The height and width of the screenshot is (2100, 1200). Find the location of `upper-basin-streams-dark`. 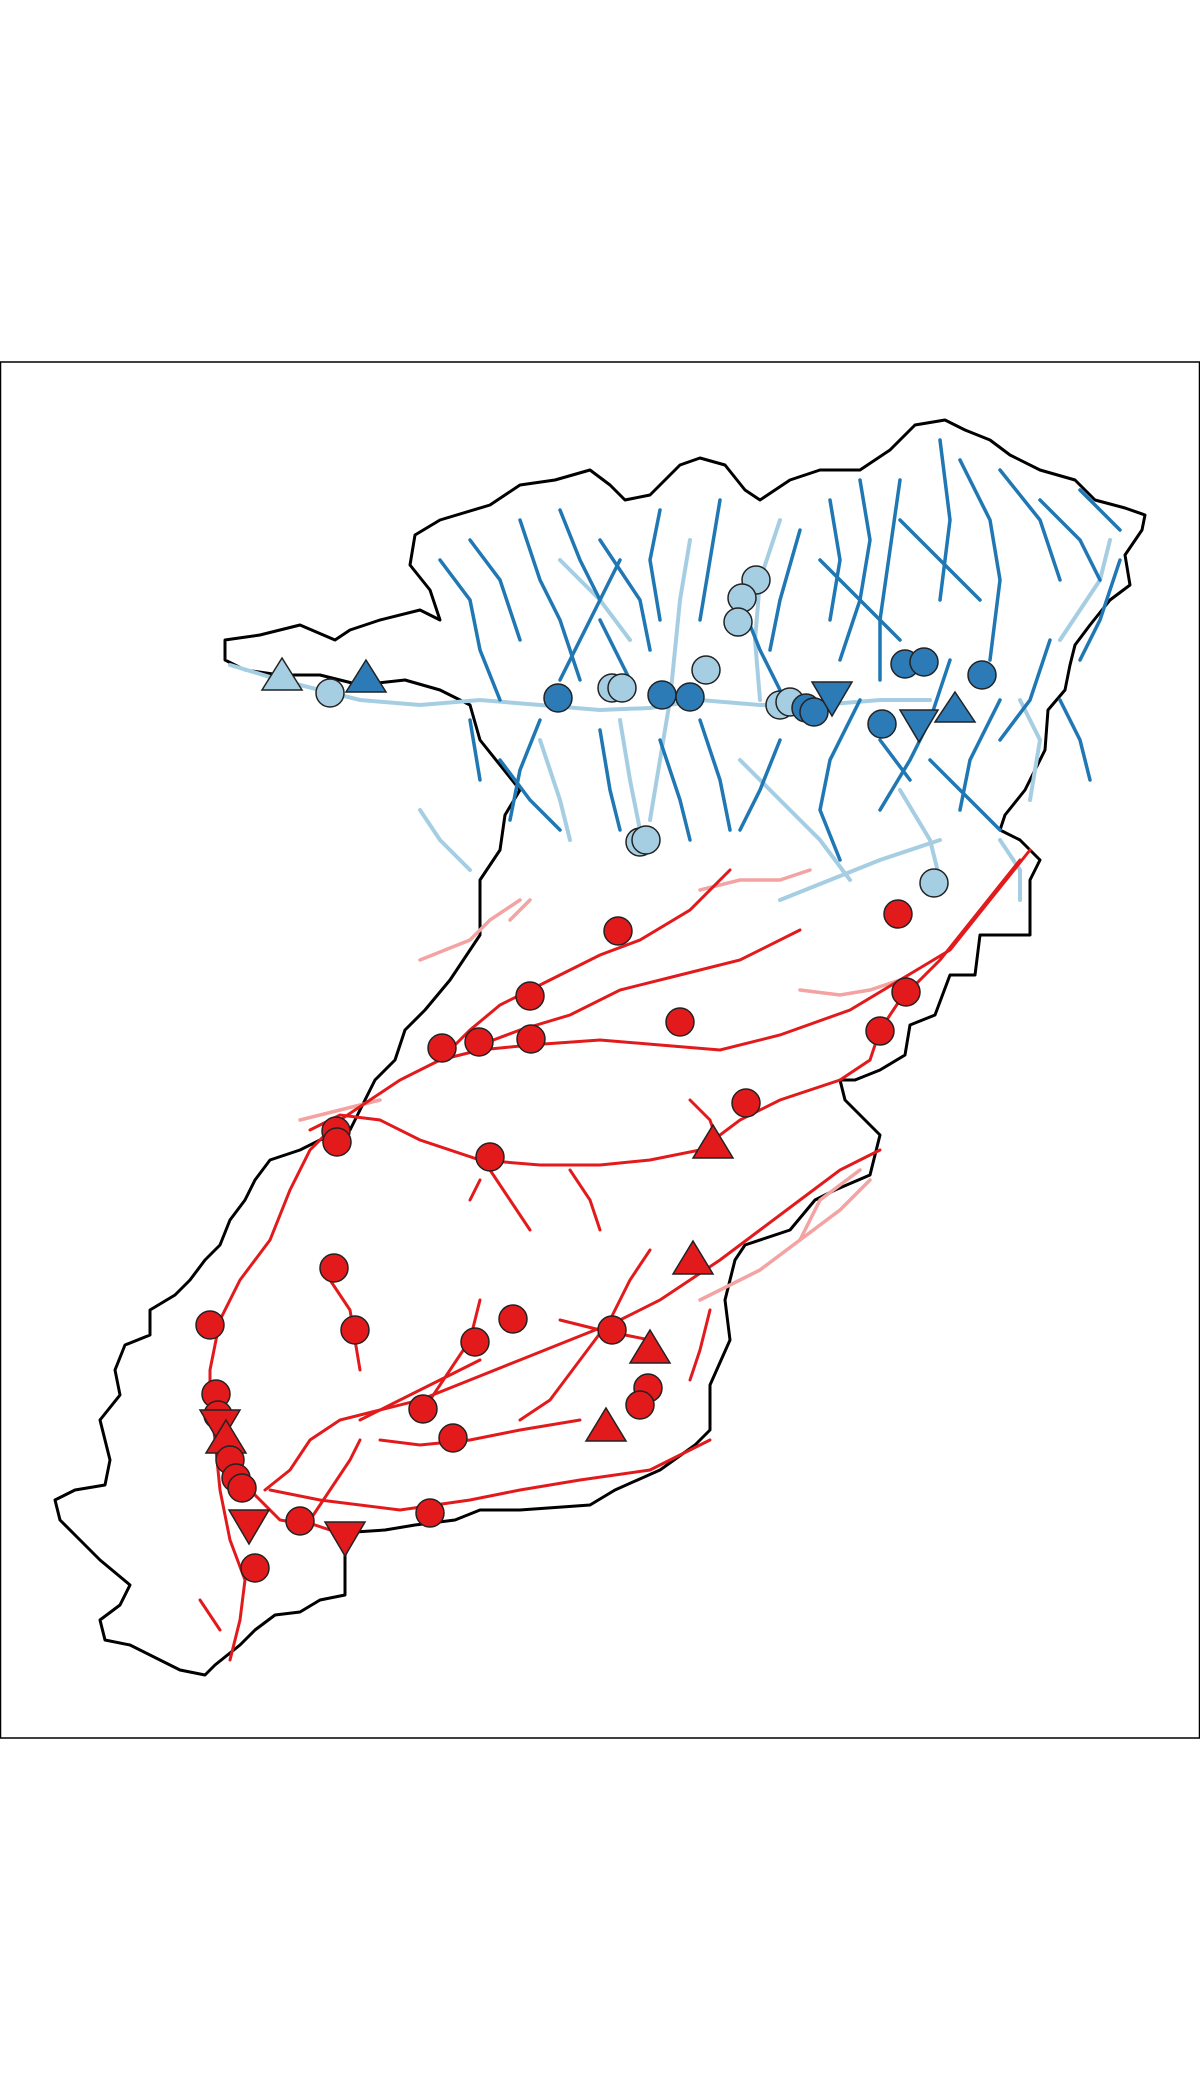

upper-basin-streams-dark is located at coordinates (780, 650).